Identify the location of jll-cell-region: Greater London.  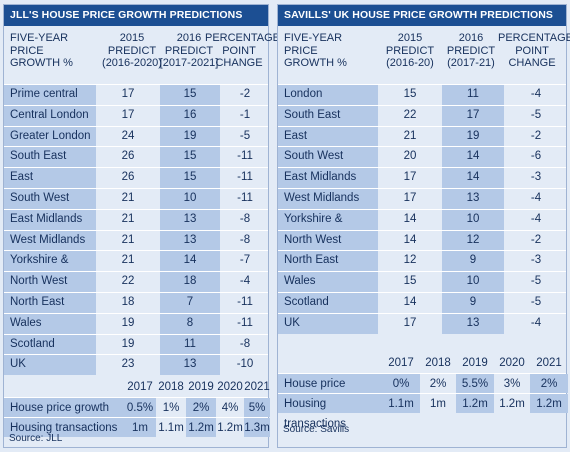
(50, 136).